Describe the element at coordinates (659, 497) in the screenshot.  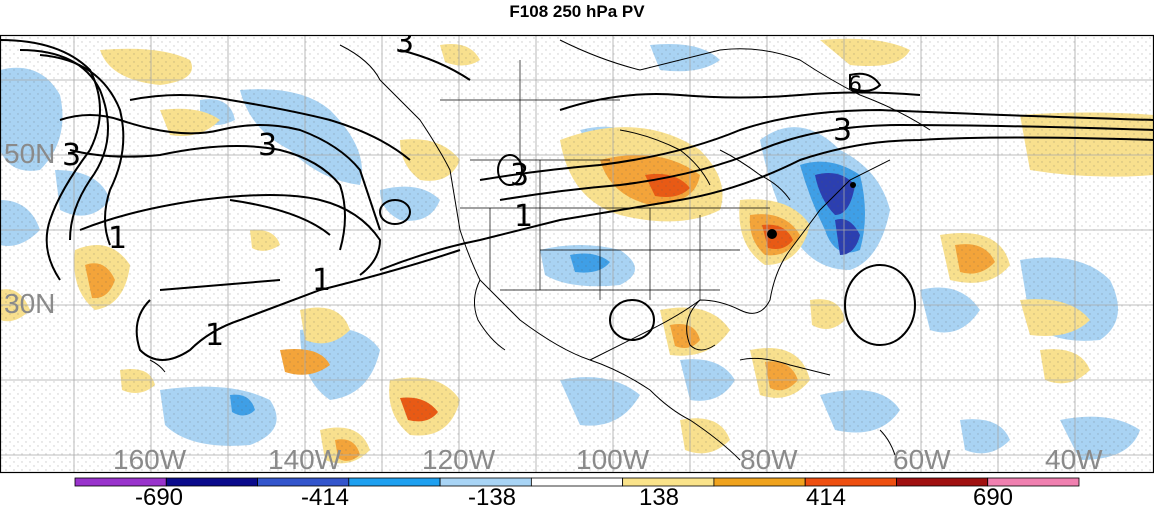
I see `colorbar-label: 138` at that location.